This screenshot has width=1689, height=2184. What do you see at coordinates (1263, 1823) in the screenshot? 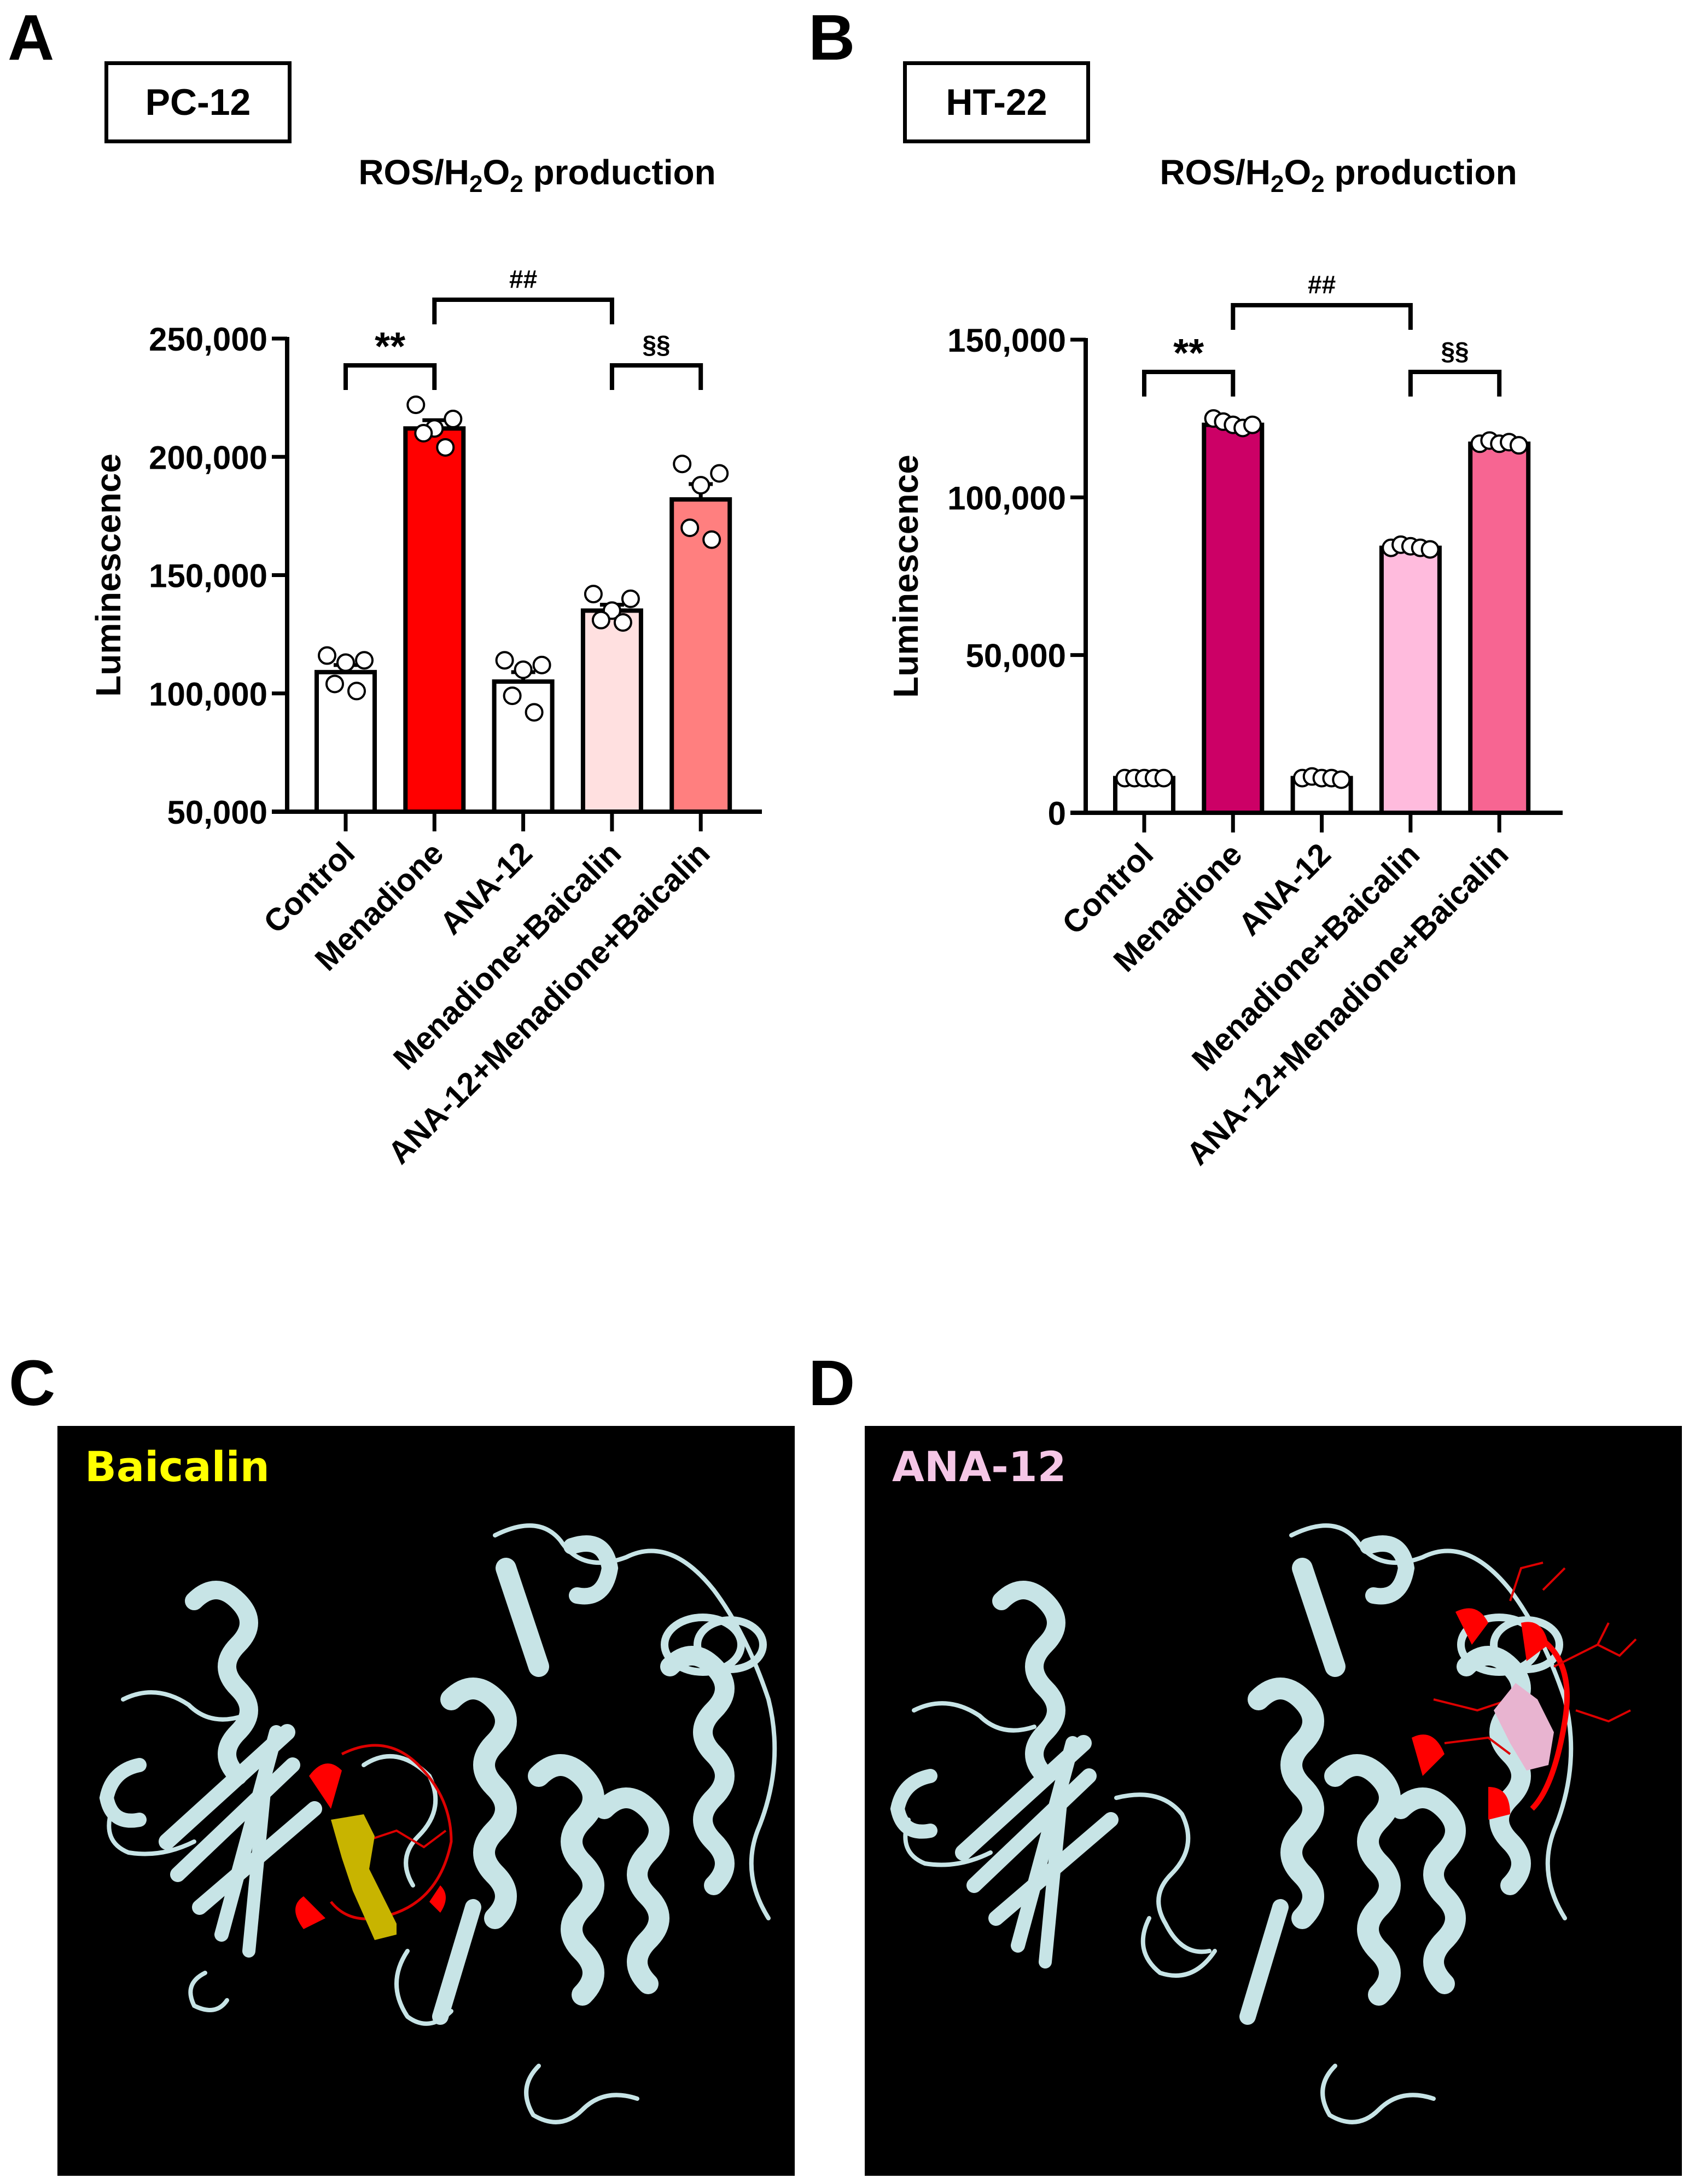
I see `protein-structure-d` at bounding box center [1263, 1823].